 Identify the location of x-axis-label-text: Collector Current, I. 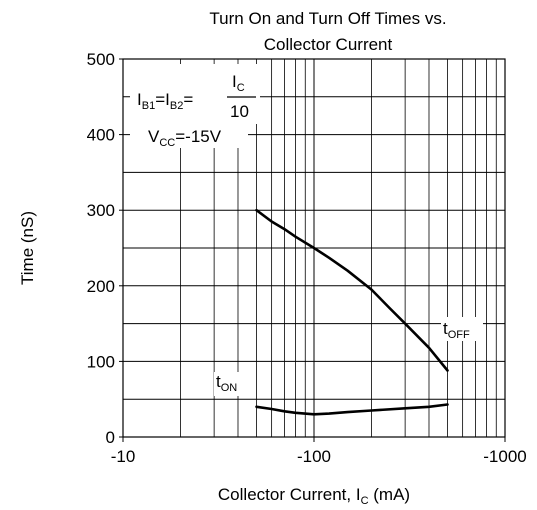
(289, 494).